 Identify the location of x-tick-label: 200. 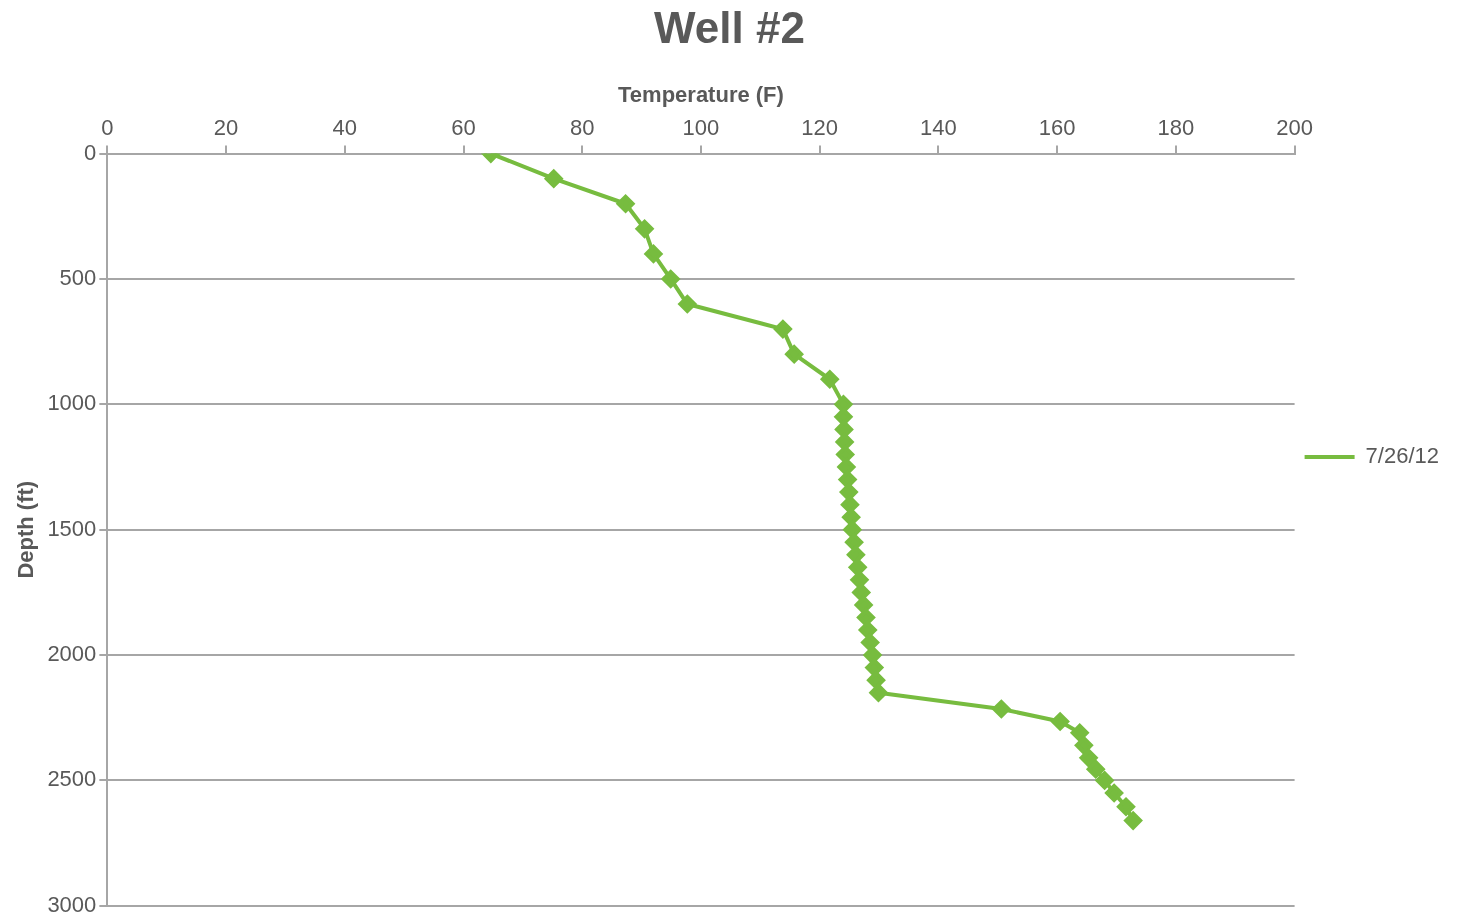
(1294, 128).